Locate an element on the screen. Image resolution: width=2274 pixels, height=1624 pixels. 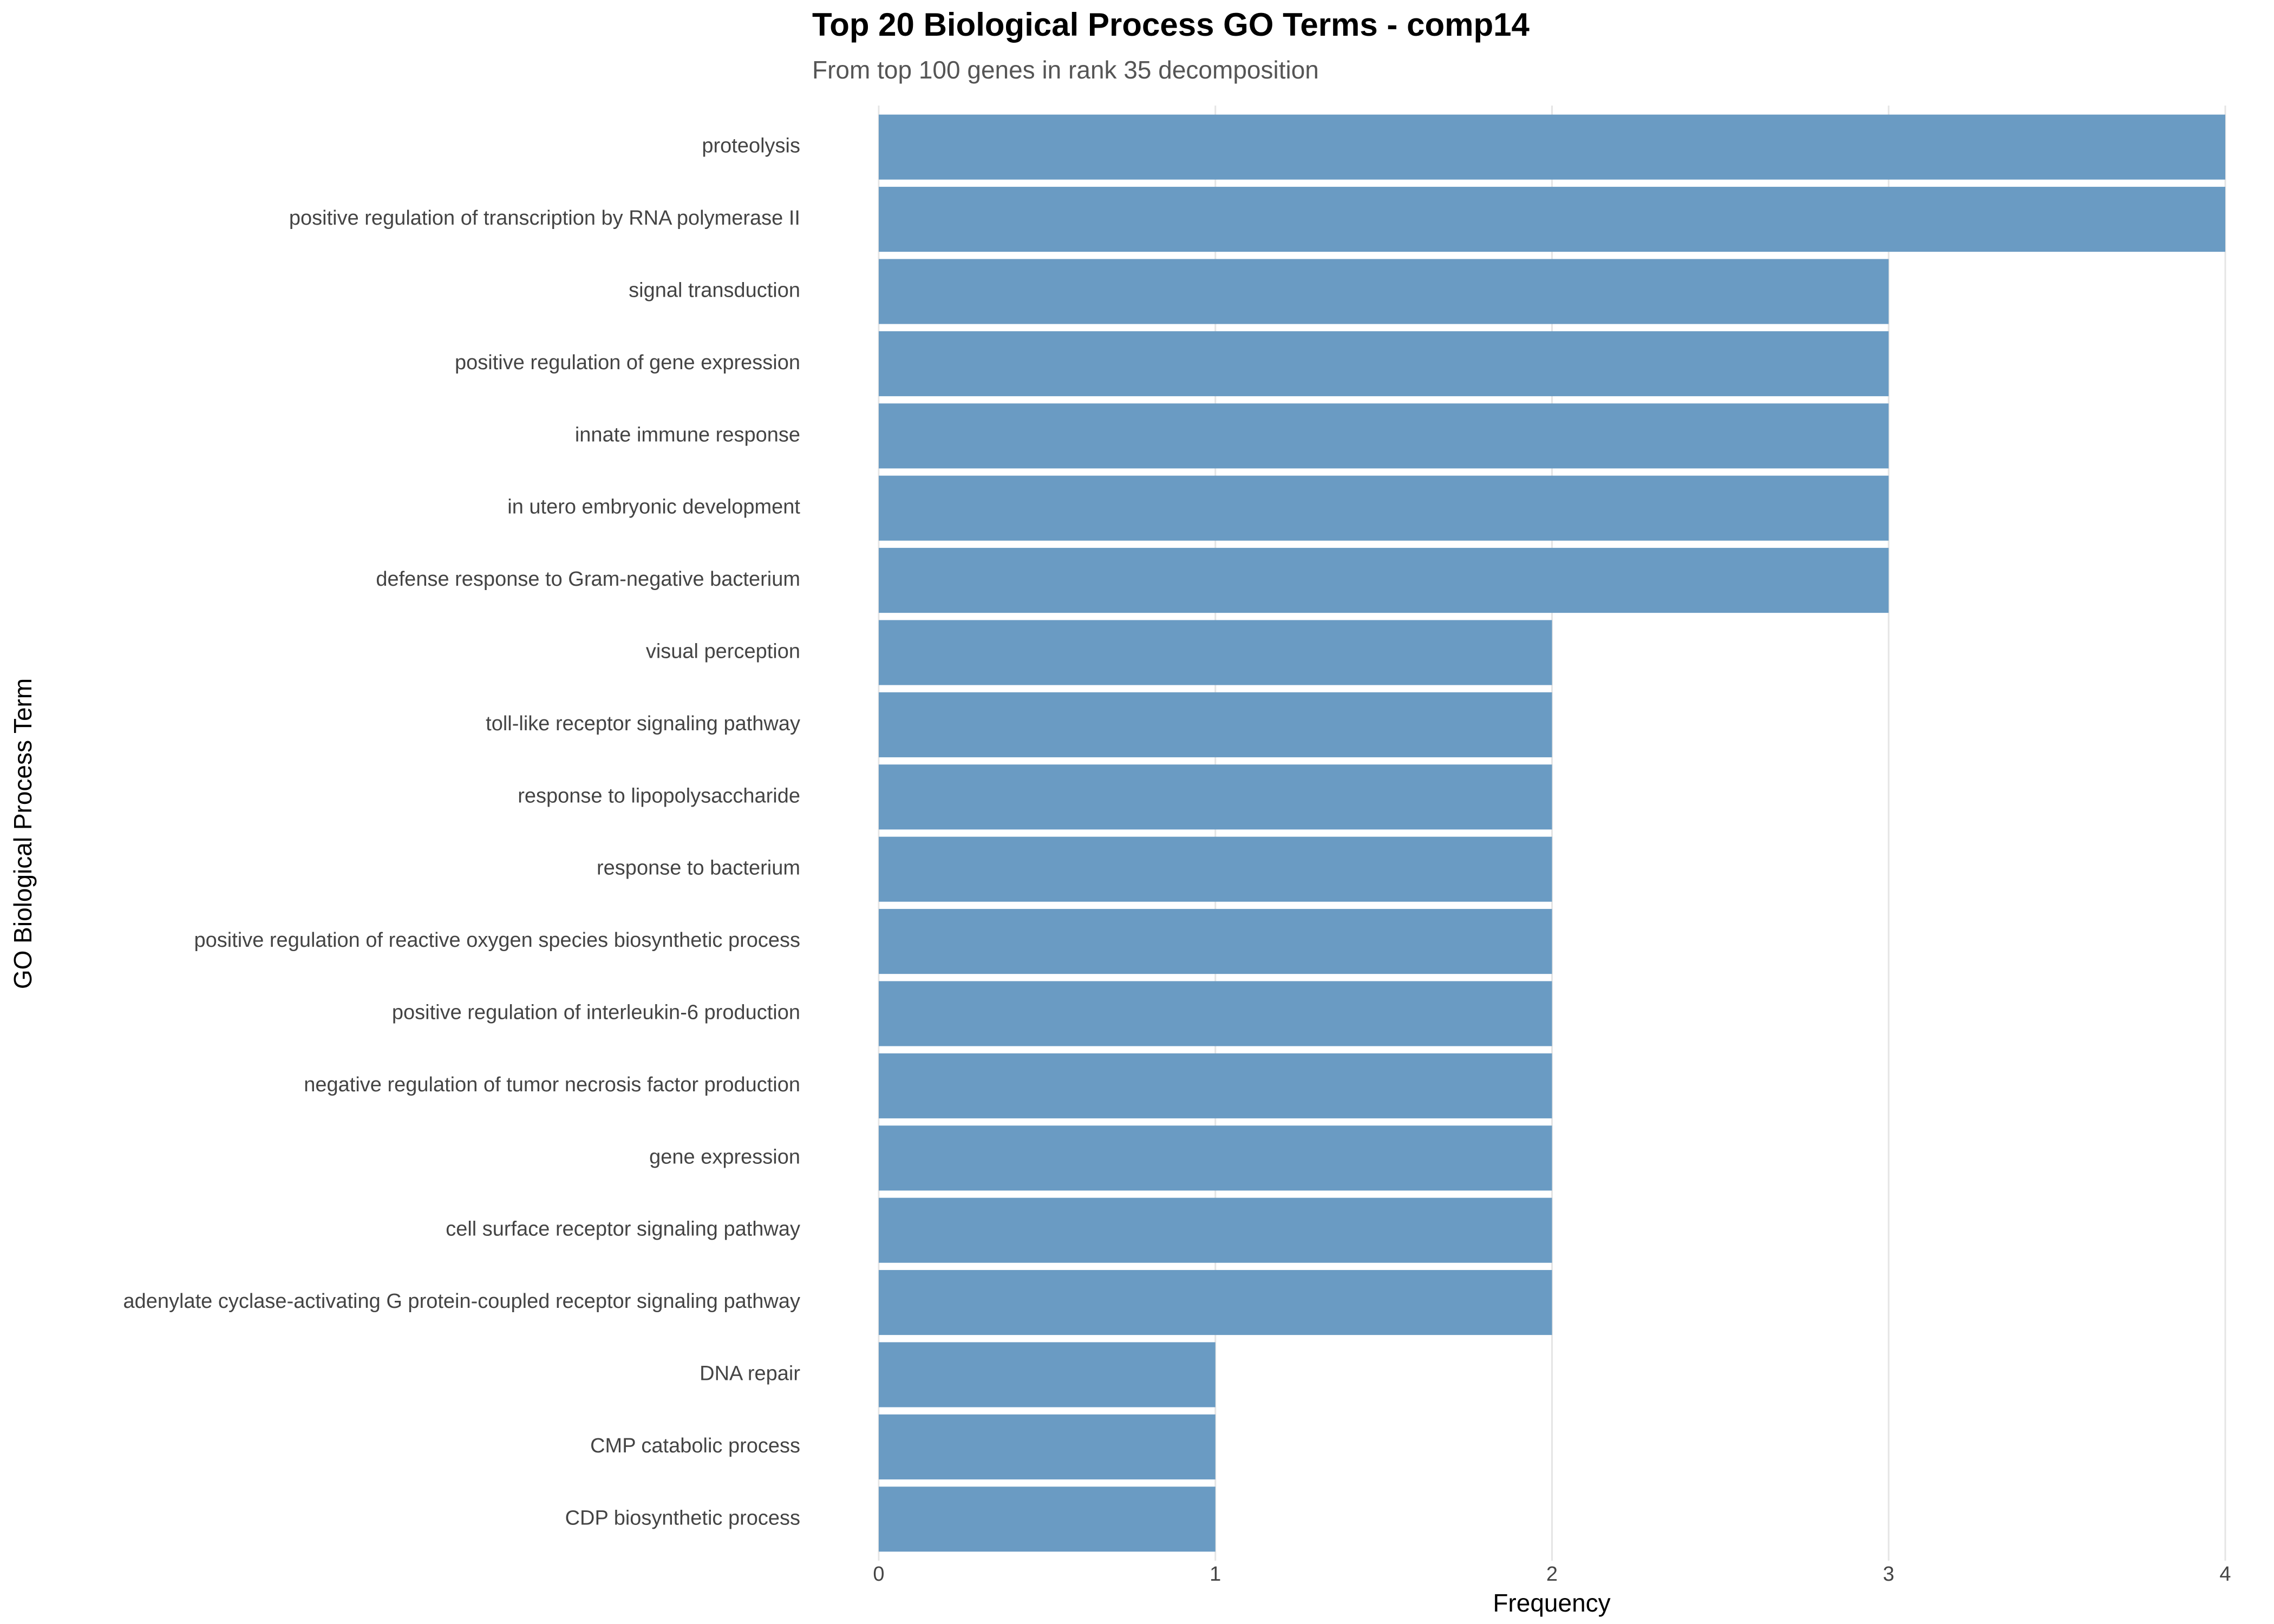
x-tick-label: 3 is located at coordinates (1889, 1574).